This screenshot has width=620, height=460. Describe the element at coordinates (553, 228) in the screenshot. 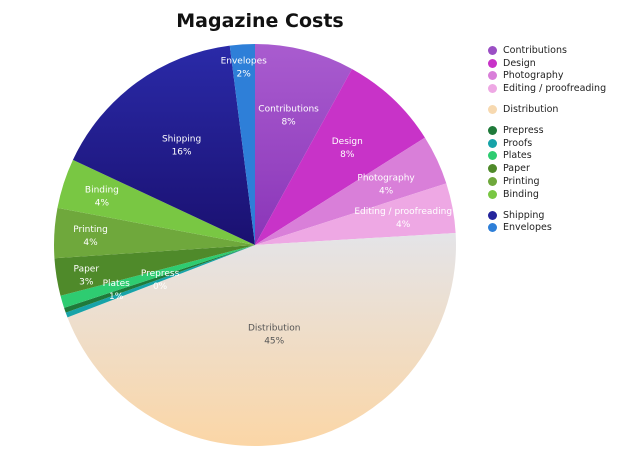

I see `legend-item-envelopes: Envelopes` at that location.